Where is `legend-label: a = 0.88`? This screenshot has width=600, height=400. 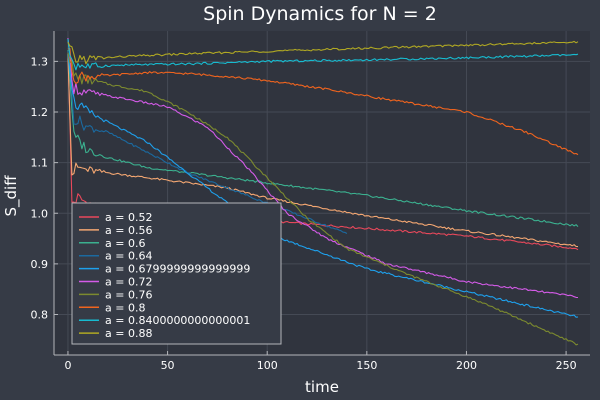 legend-label: a = 0.88 is located at coordinates (128, 333).